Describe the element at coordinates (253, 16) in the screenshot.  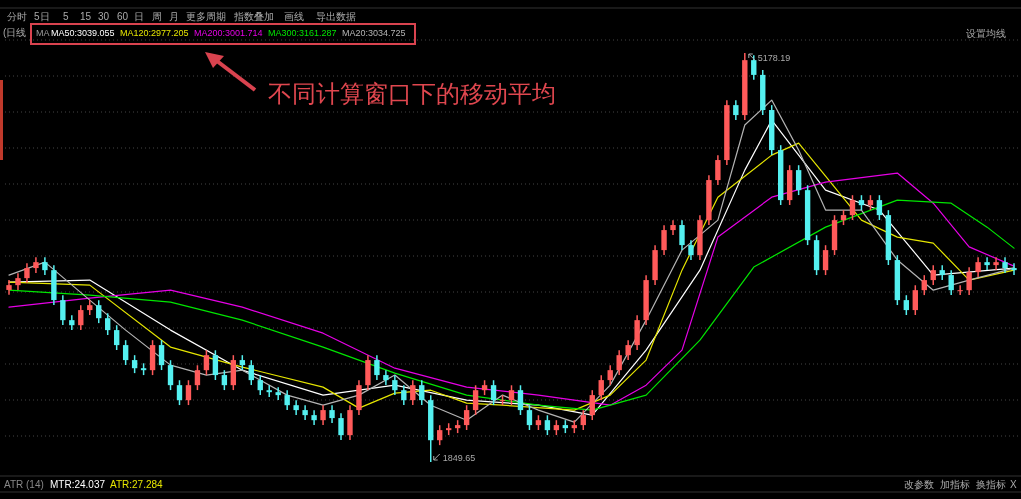
I see `text: 指数叠加` at that location.